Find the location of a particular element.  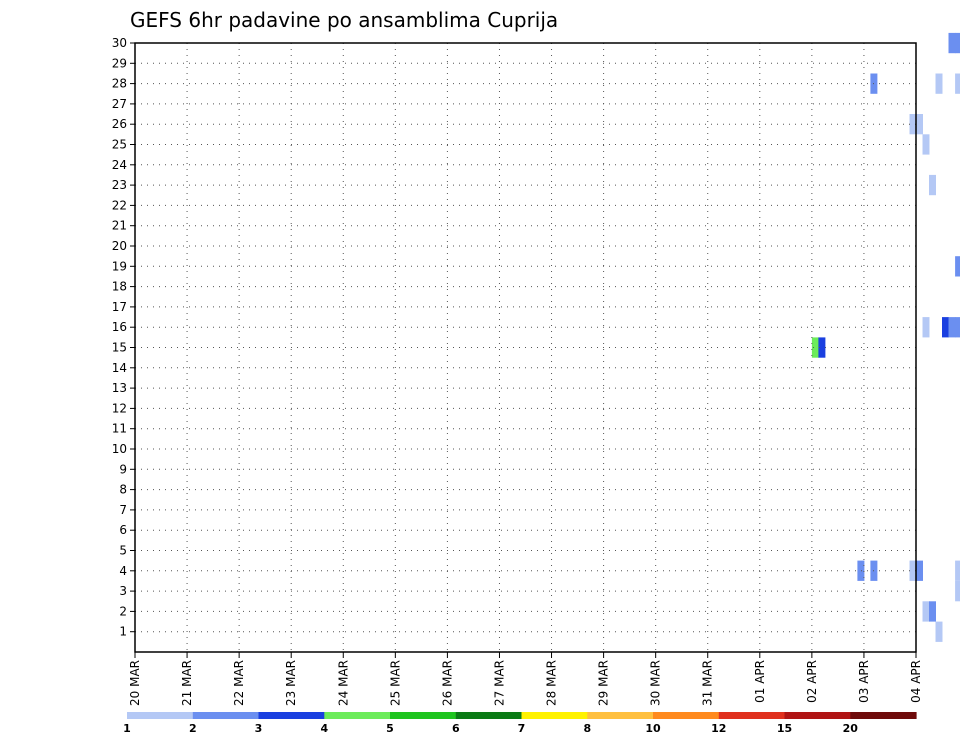

x-tick-label: 22 MAR is located at coordinates (239, 683).